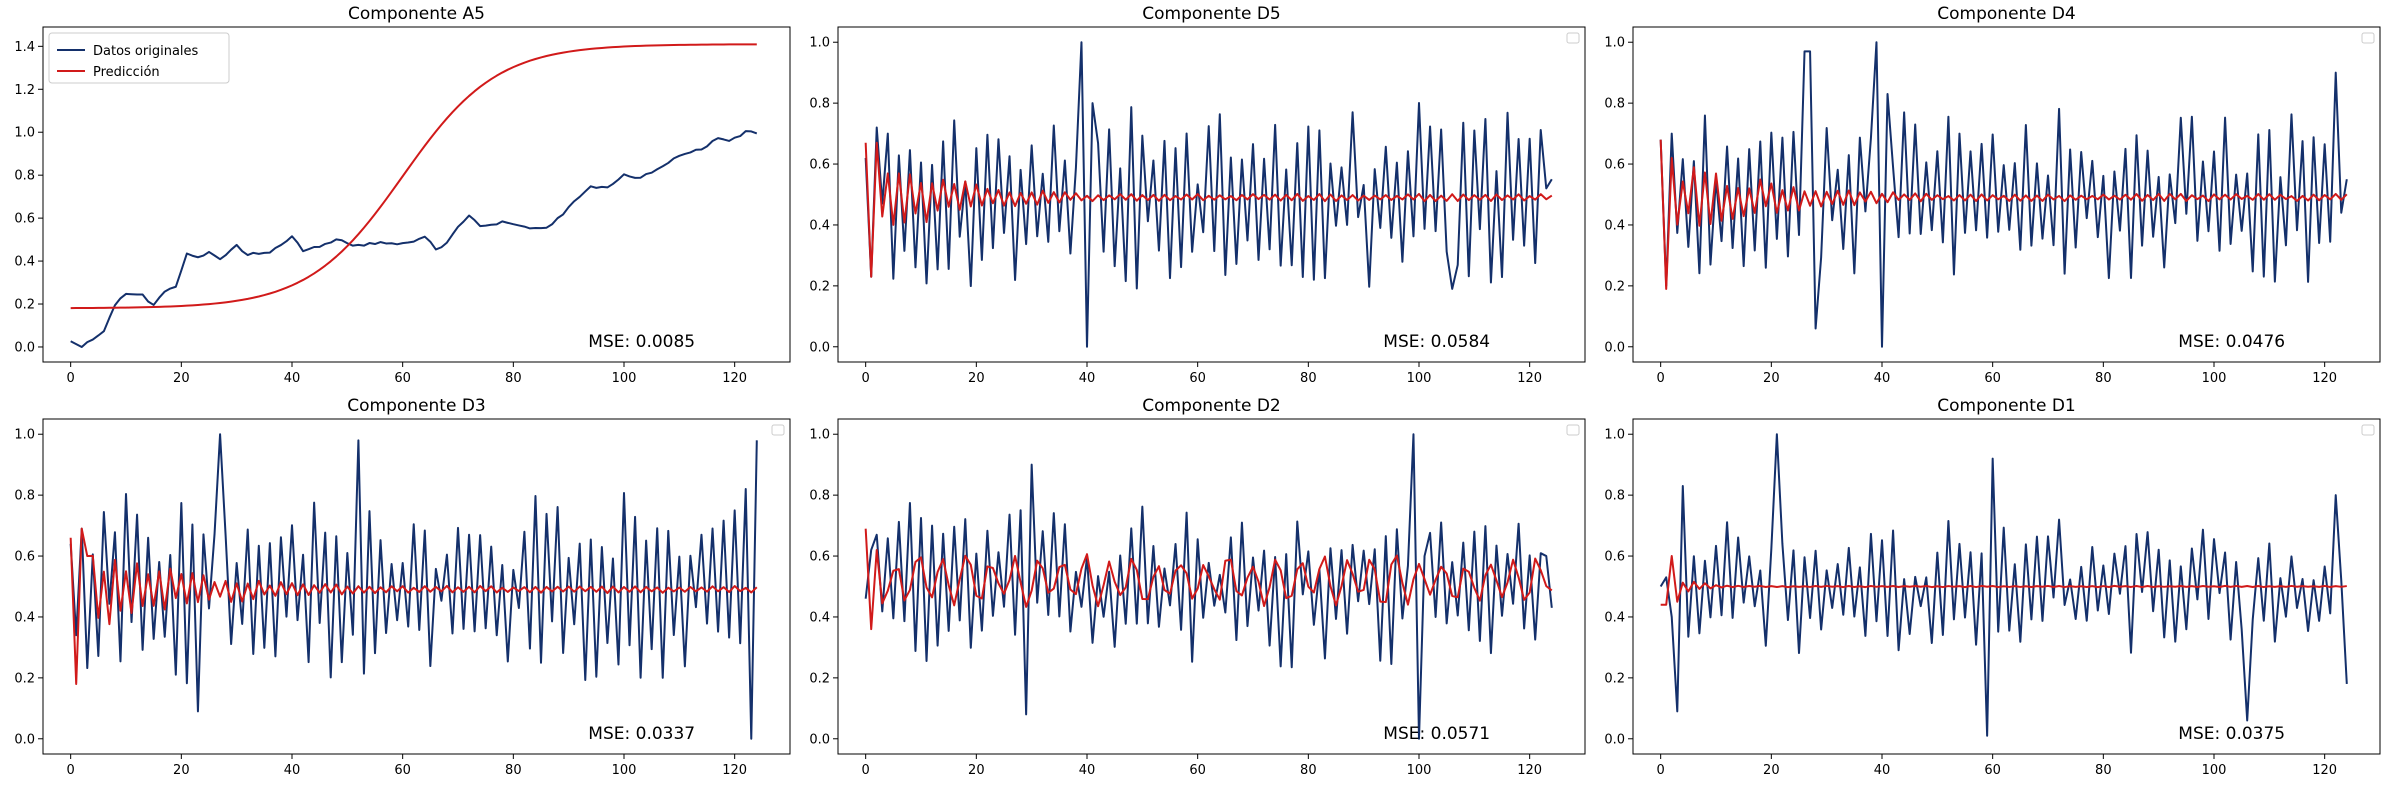  I want to click on chart-title: Componente D1, so click(2006, 406).